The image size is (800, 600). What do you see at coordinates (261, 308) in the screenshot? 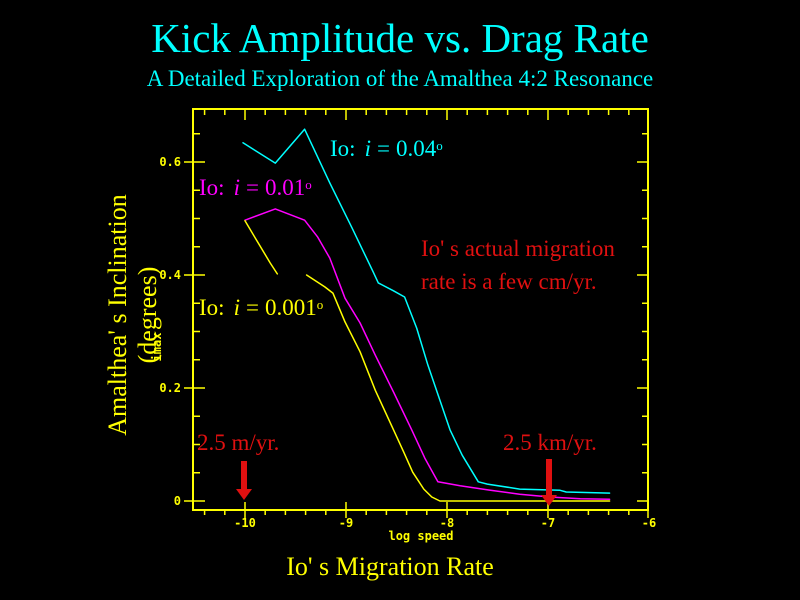
I see `curve-label-i0001: Io: i = 0.001o` at bounding box center [261, 308].